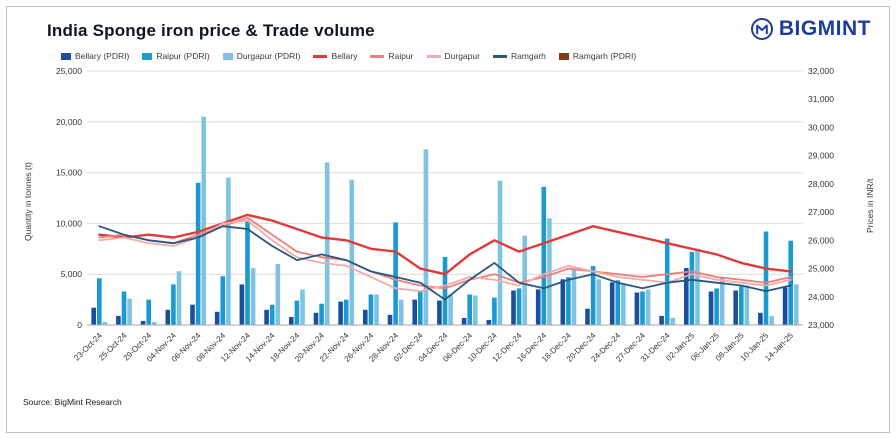 This screenshot has height=439, width=896. Describe the element at coordinates (401, 56) in the screenshot. I see `legend-label: Raipur` at that location.